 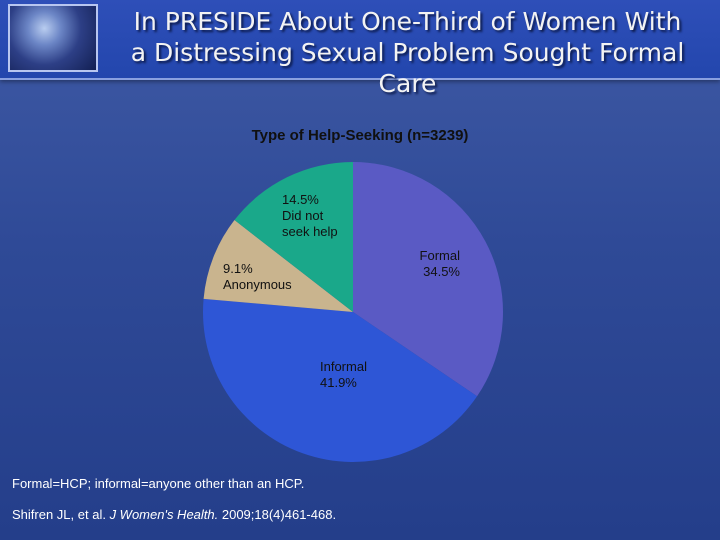 What do you see at coordinates (53, 38) in the screenshot?
I see `brain-logo-image` at bounding box center [53, 38].